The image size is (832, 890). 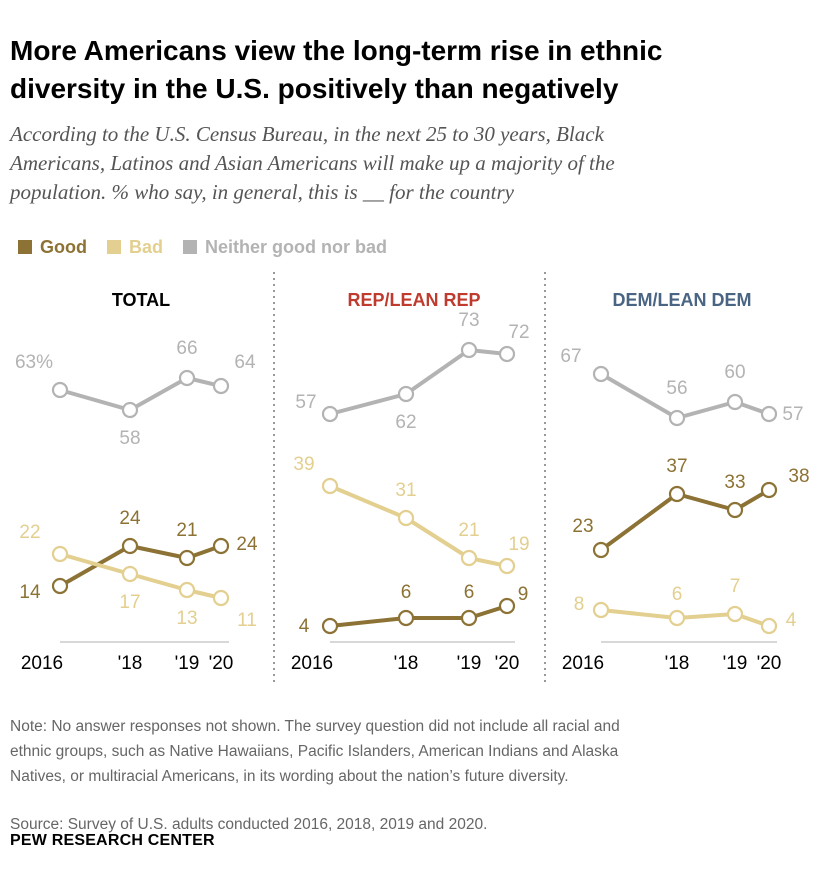 I want to click on legend-item-bad: Bad, so click(x=135, y=247).